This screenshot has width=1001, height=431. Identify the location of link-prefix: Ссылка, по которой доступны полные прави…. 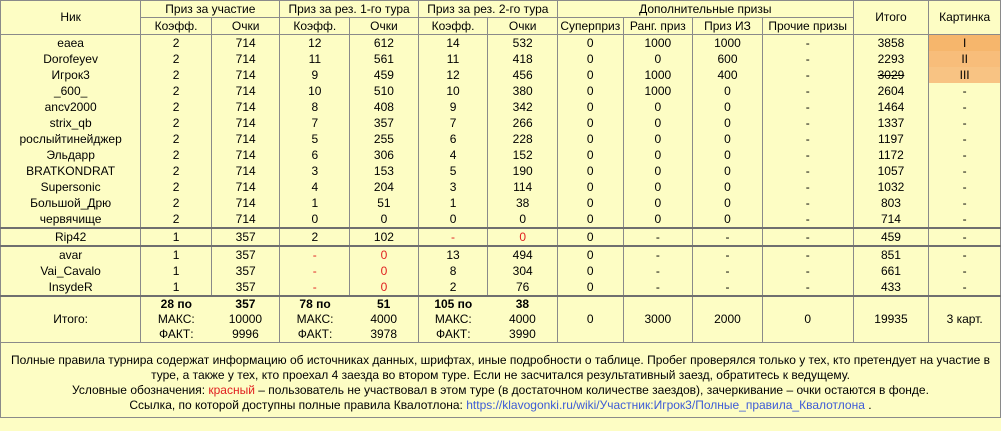
(296, 405).